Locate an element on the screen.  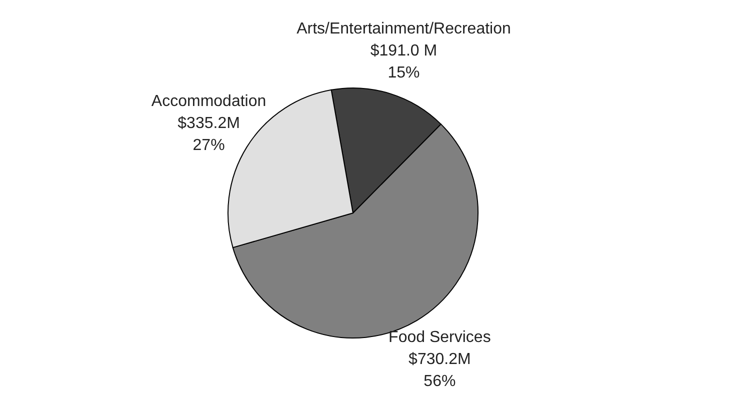
data-label: $191.0 M is located at coordinates (404, 51).